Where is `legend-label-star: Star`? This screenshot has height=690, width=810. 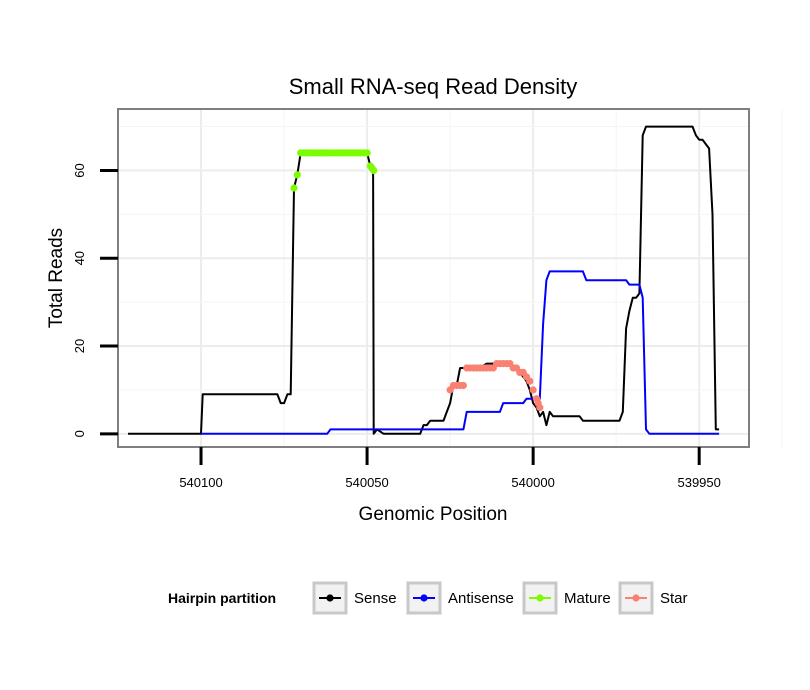 legend-label-star: Star is located at coordinates (674, 598).